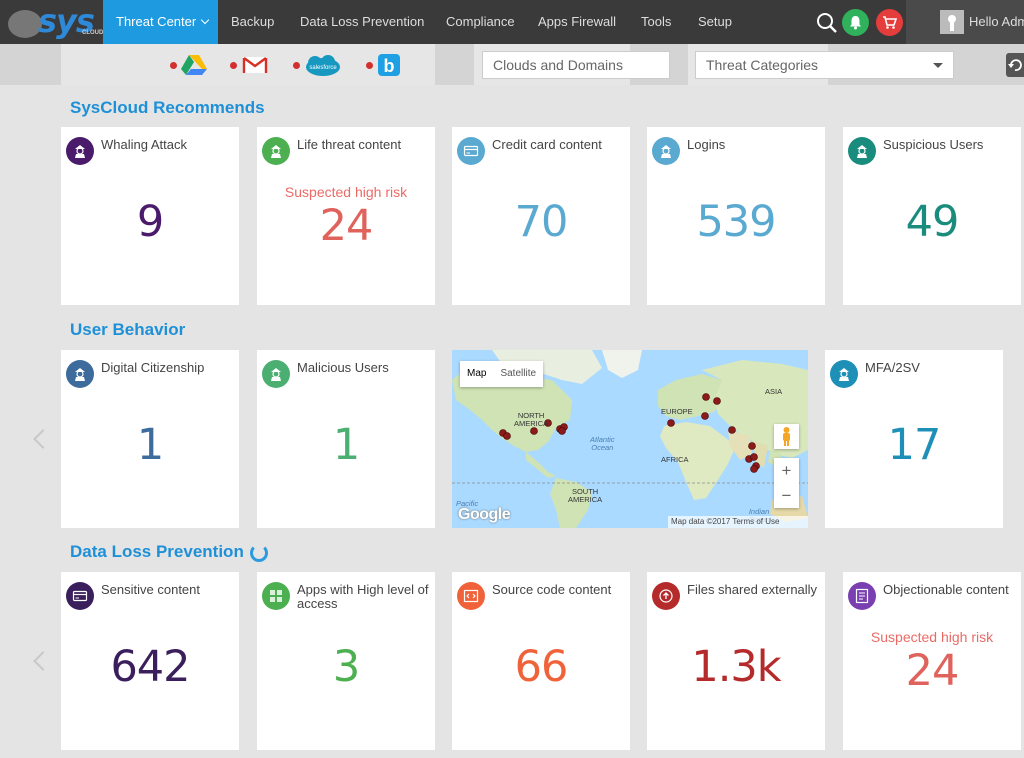 The image size is (1024, 758). Describe the element at coordinates (66, 21) in the screenshot. I see `logo-text: sys` at that location.